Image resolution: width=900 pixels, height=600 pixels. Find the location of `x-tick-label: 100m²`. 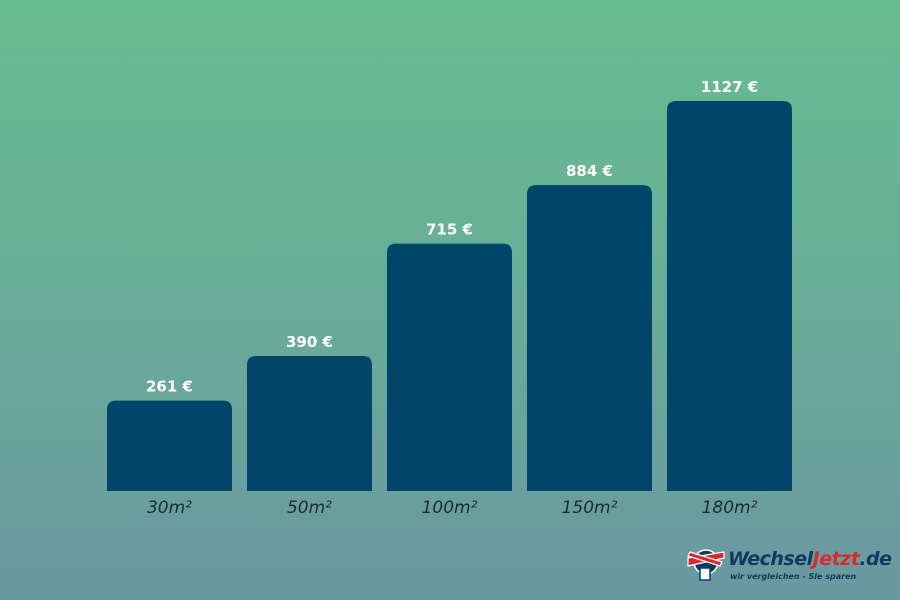

x-tick-label: 100m² is located at coordinates (450, 508).